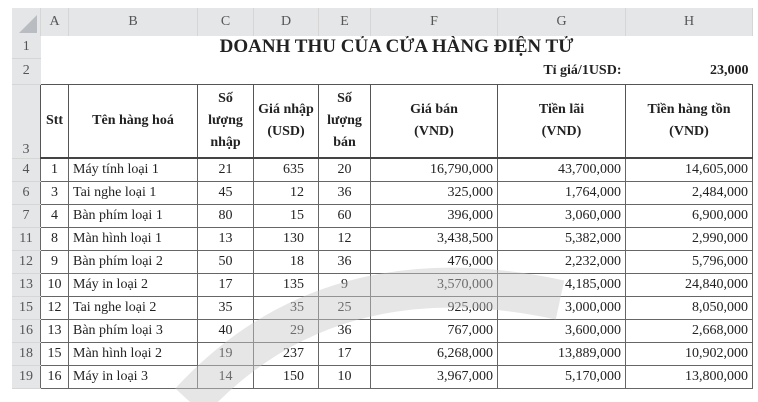 Image resolution: width=758 pixels, height=402 pixels. I want to click on cell-stt: 15, so click(54, 354).